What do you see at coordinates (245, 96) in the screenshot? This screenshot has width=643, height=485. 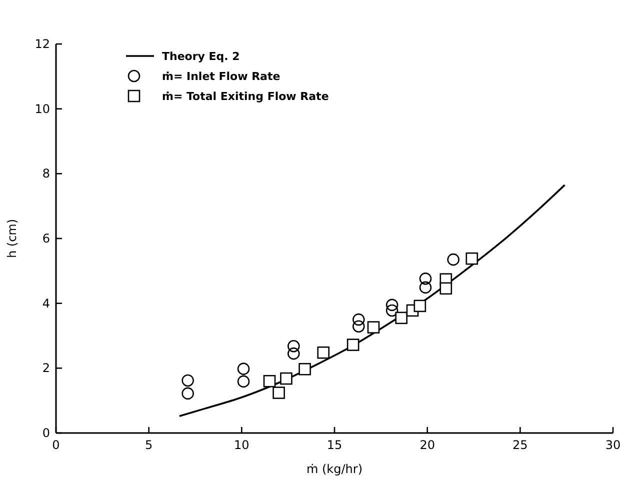 I see `legend-label: ṁ= Total Exiting Flow Rate` at bounding box center [245, 96].